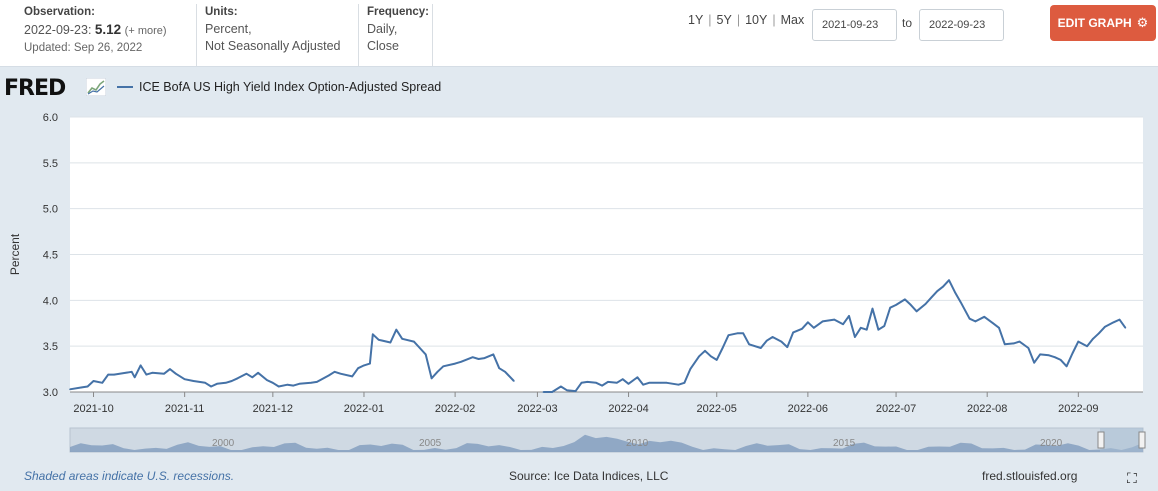 Image resolution: width=1158 pixels, height=491 pixels. Describe the element at coordinates (50, 164) in the screenshot. I see `y-tick-label: 5.5` at that location.